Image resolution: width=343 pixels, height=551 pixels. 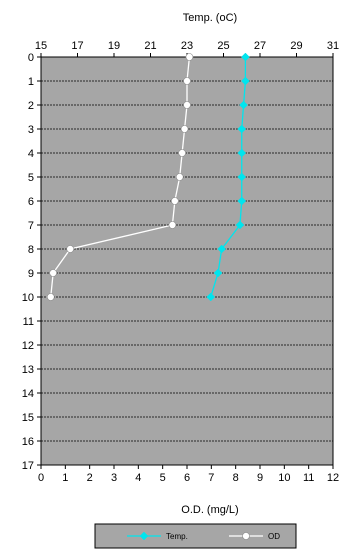 What do you see at coordinates (308, 478) in the screenshot?
I see `bottom-tick-label: 11` at bounding box center [308, 478].